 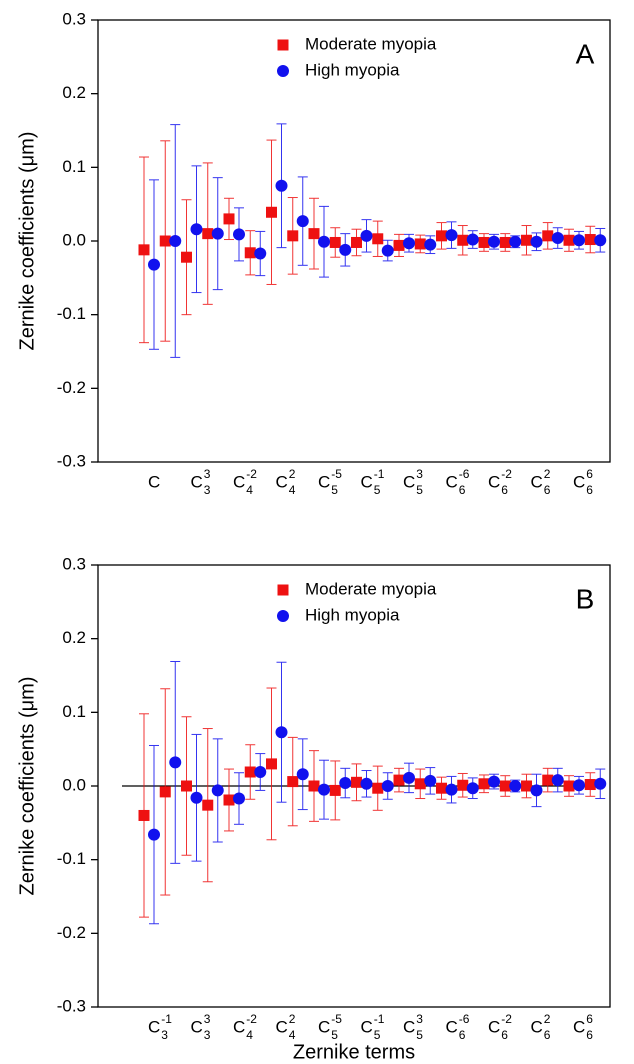 I want to click on y-tick-label: 0.3, so click(x=74, y=563).